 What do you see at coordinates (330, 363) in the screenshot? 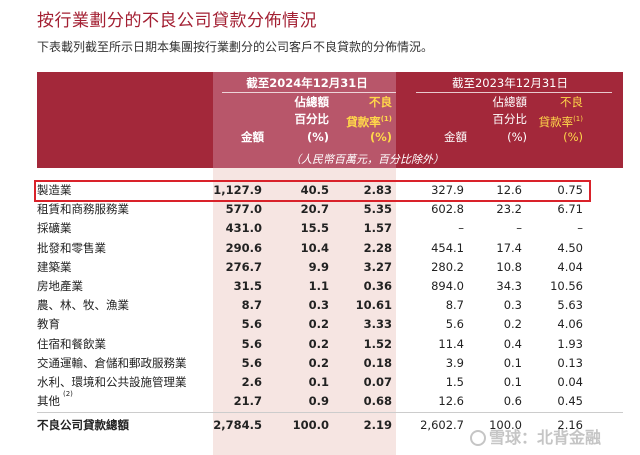
I see `table-row: 交通運輸、倉儲和郵政服務業 5.6 0.2 0.18 3.9 0.1 0.13` at bounding box center [330, 363].